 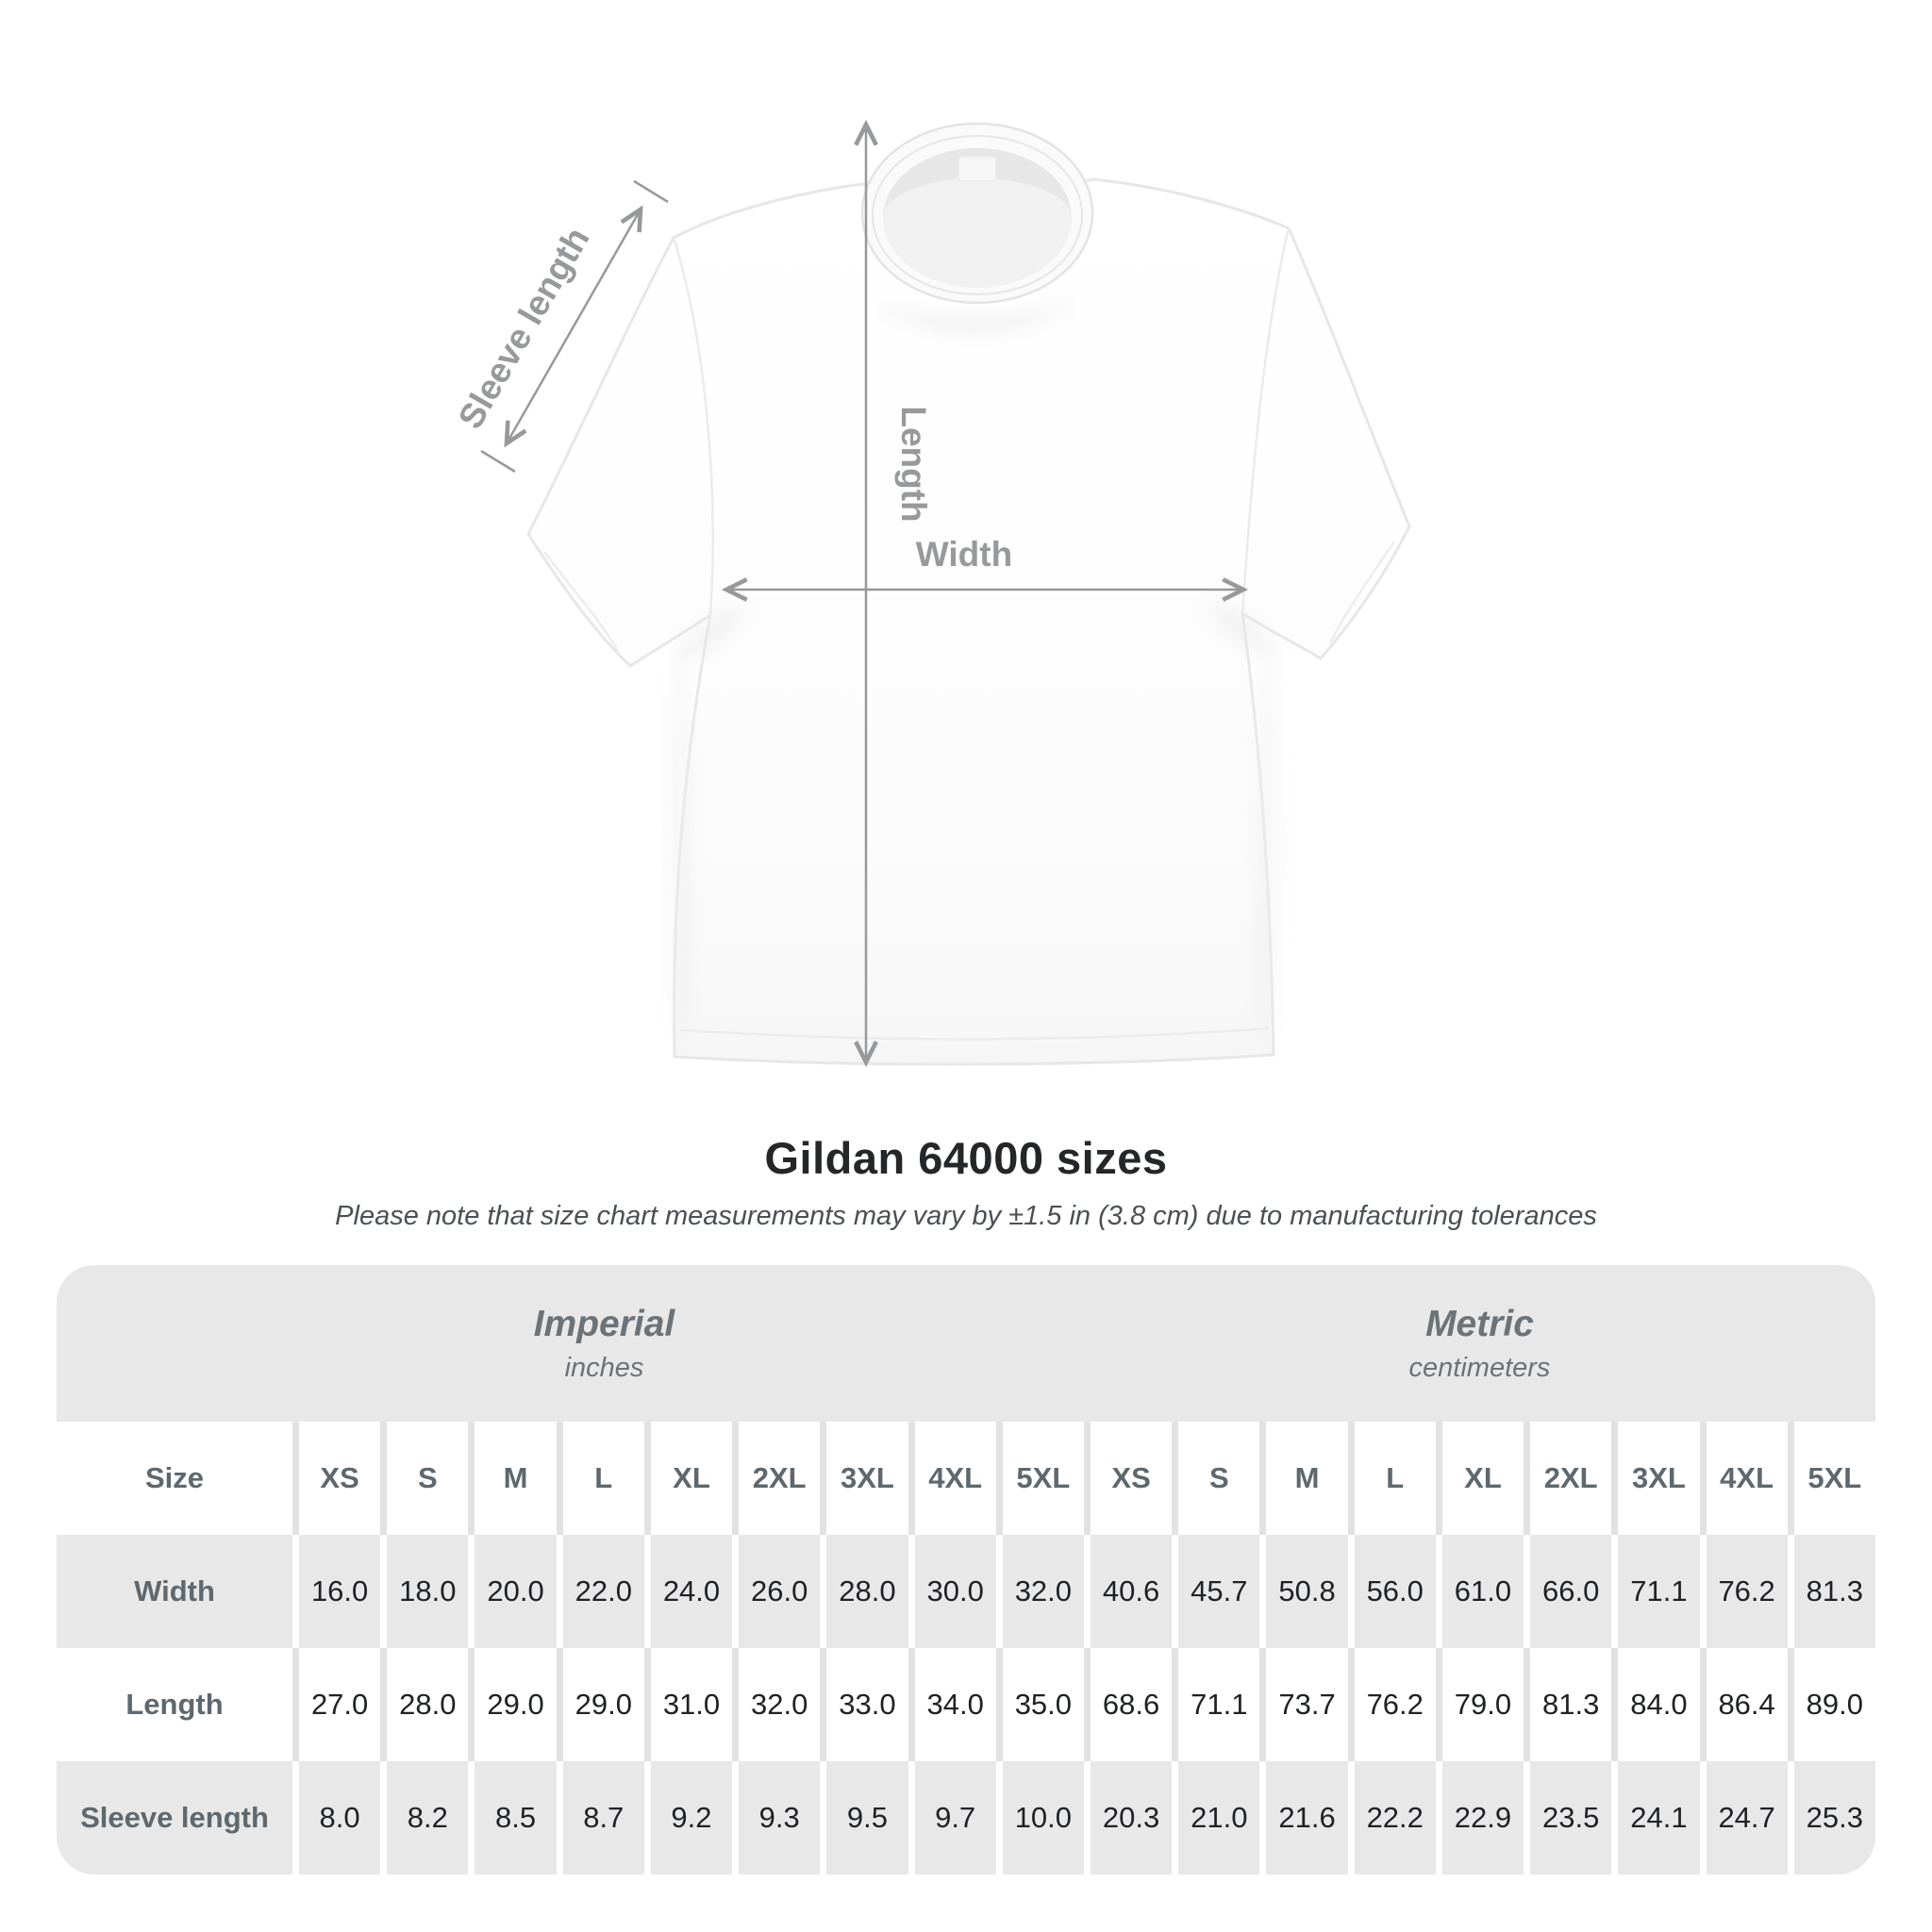 What do you see at coordinates (914, 464) in the screenshot?
I see `length-label: Length` at bounding box center [914, 464].